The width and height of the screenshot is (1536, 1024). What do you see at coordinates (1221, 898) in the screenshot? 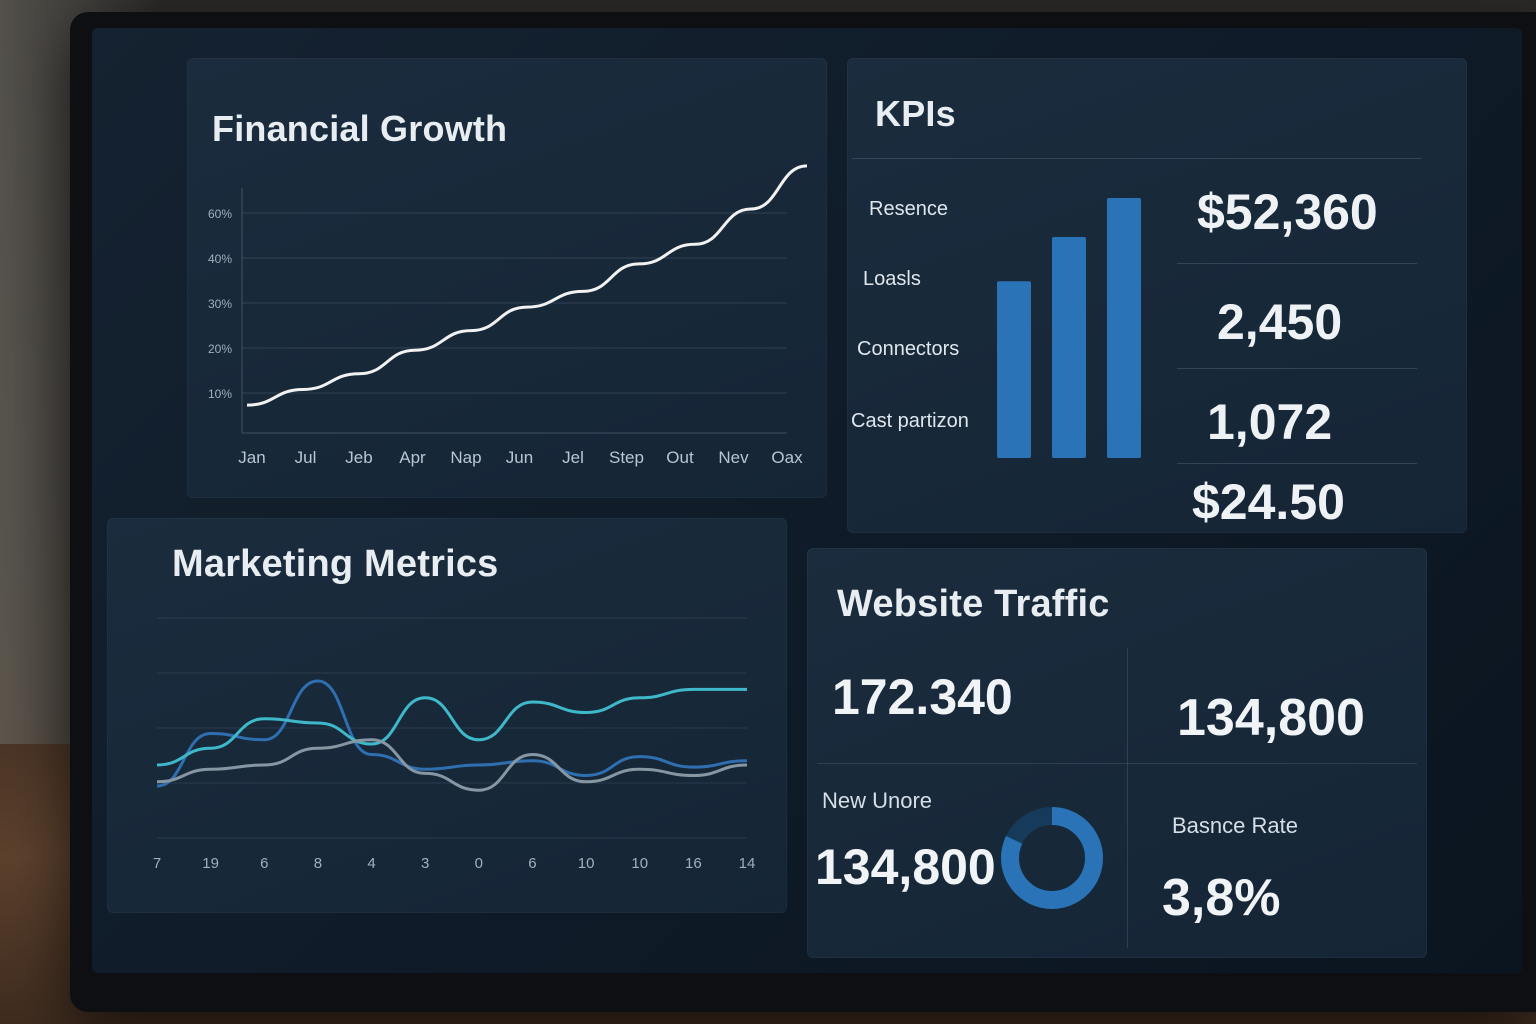
I see `bounce-rate-value: 3,8%` at bounding box center [1221, 898].